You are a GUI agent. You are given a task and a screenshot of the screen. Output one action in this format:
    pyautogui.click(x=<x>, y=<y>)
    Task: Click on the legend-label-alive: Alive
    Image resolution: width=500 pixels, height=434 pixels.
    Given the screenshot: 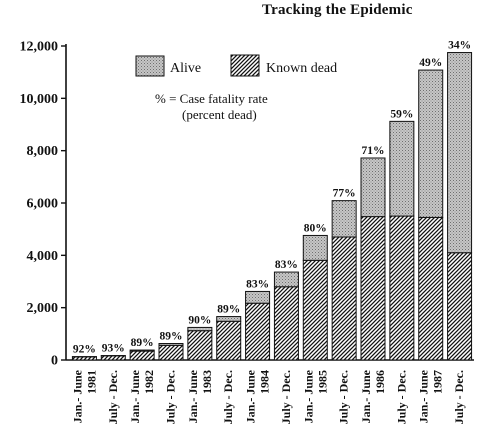 What is the action you would take?
    pyautogui.click(x=185, y=68)
    